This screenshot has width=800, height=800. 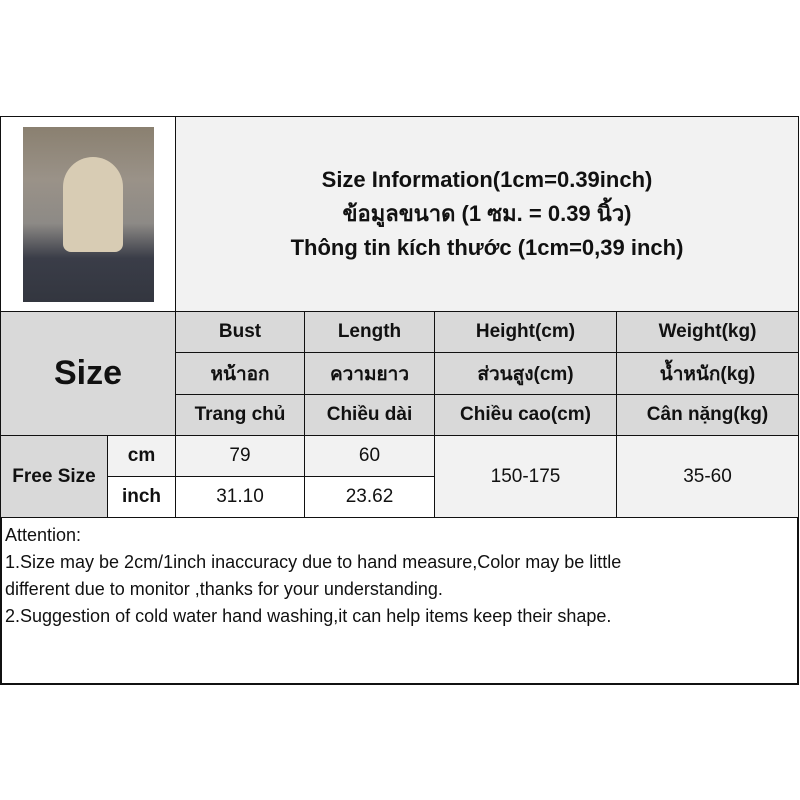 I want to click on height-value: 150-175, so click(x=525, y=476).